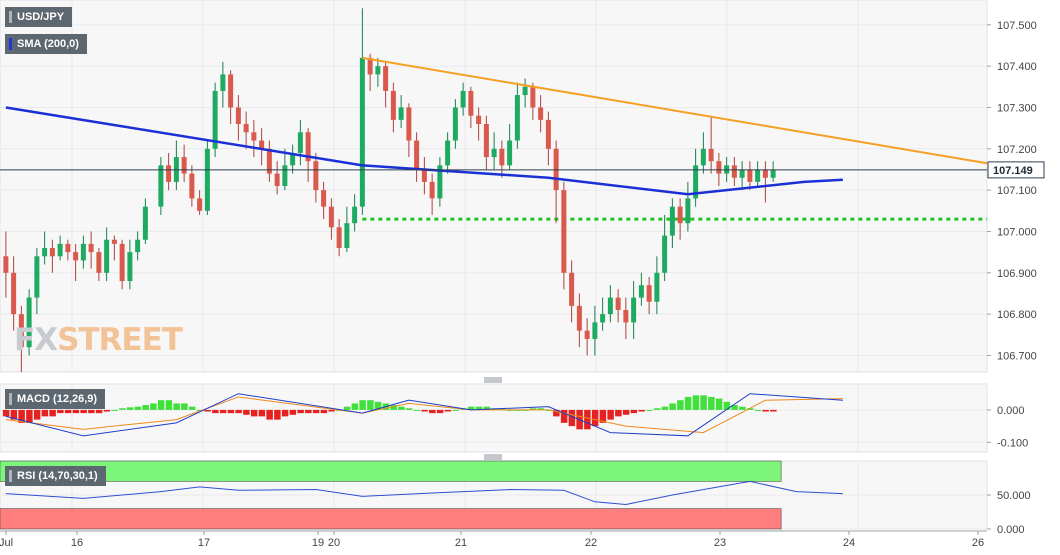 This screenshot has width=1060, height=555. Describe the element at coordinates (55, 399) in the screenshot. I see `macd-tag: MACD (12,26,9)` at that location.